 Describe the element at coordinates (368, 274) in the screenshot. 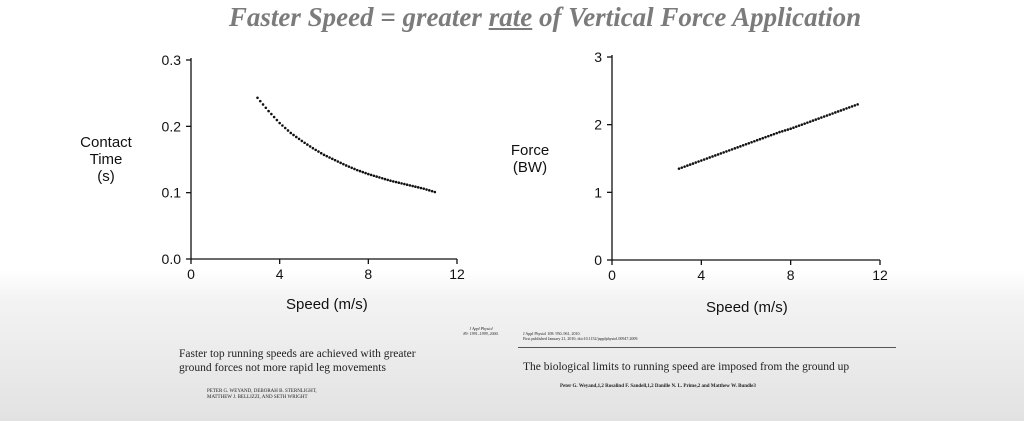

I see `contact-time-x-tick-label: 8` at that location.